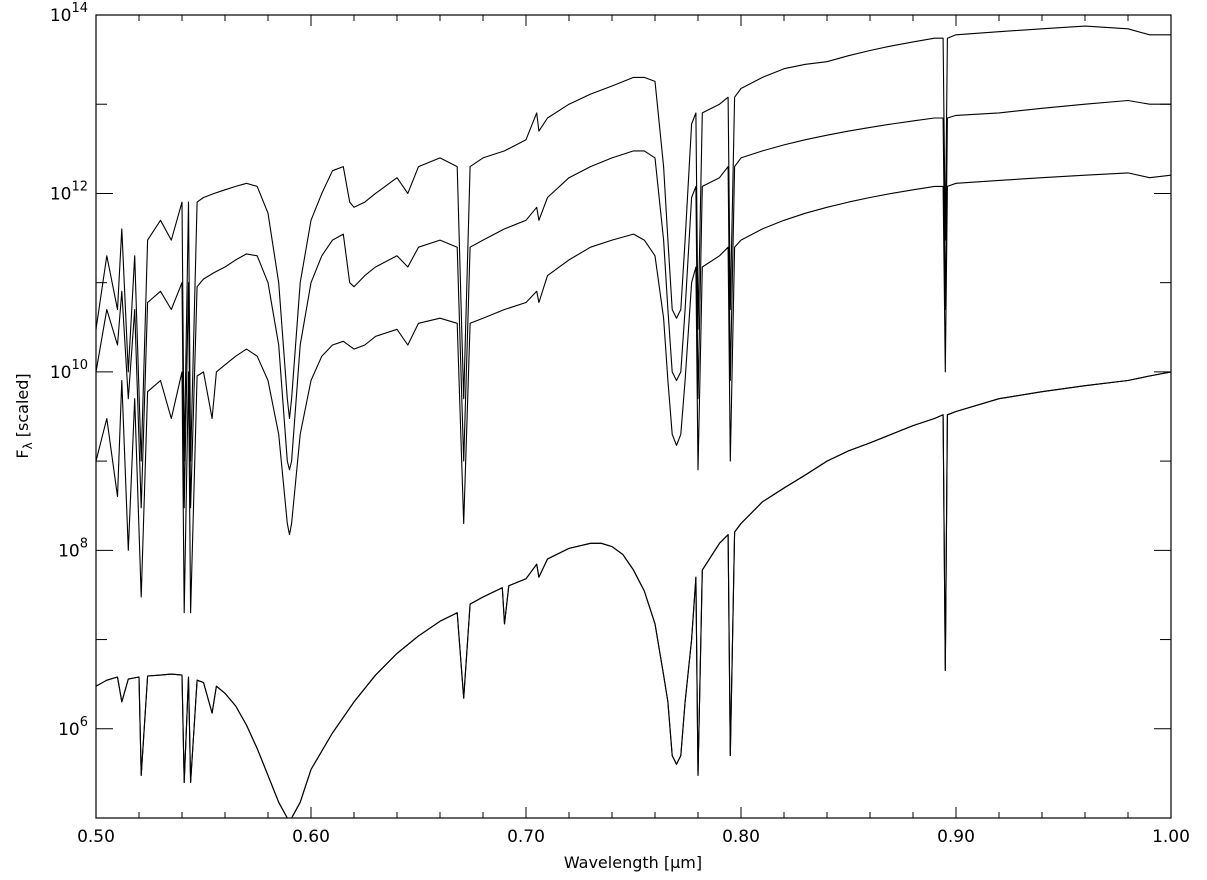 The height and width of the screenshot is (880, 1207). I want to click on x-axis-title: Wavelength [μm], so click(633, 862).